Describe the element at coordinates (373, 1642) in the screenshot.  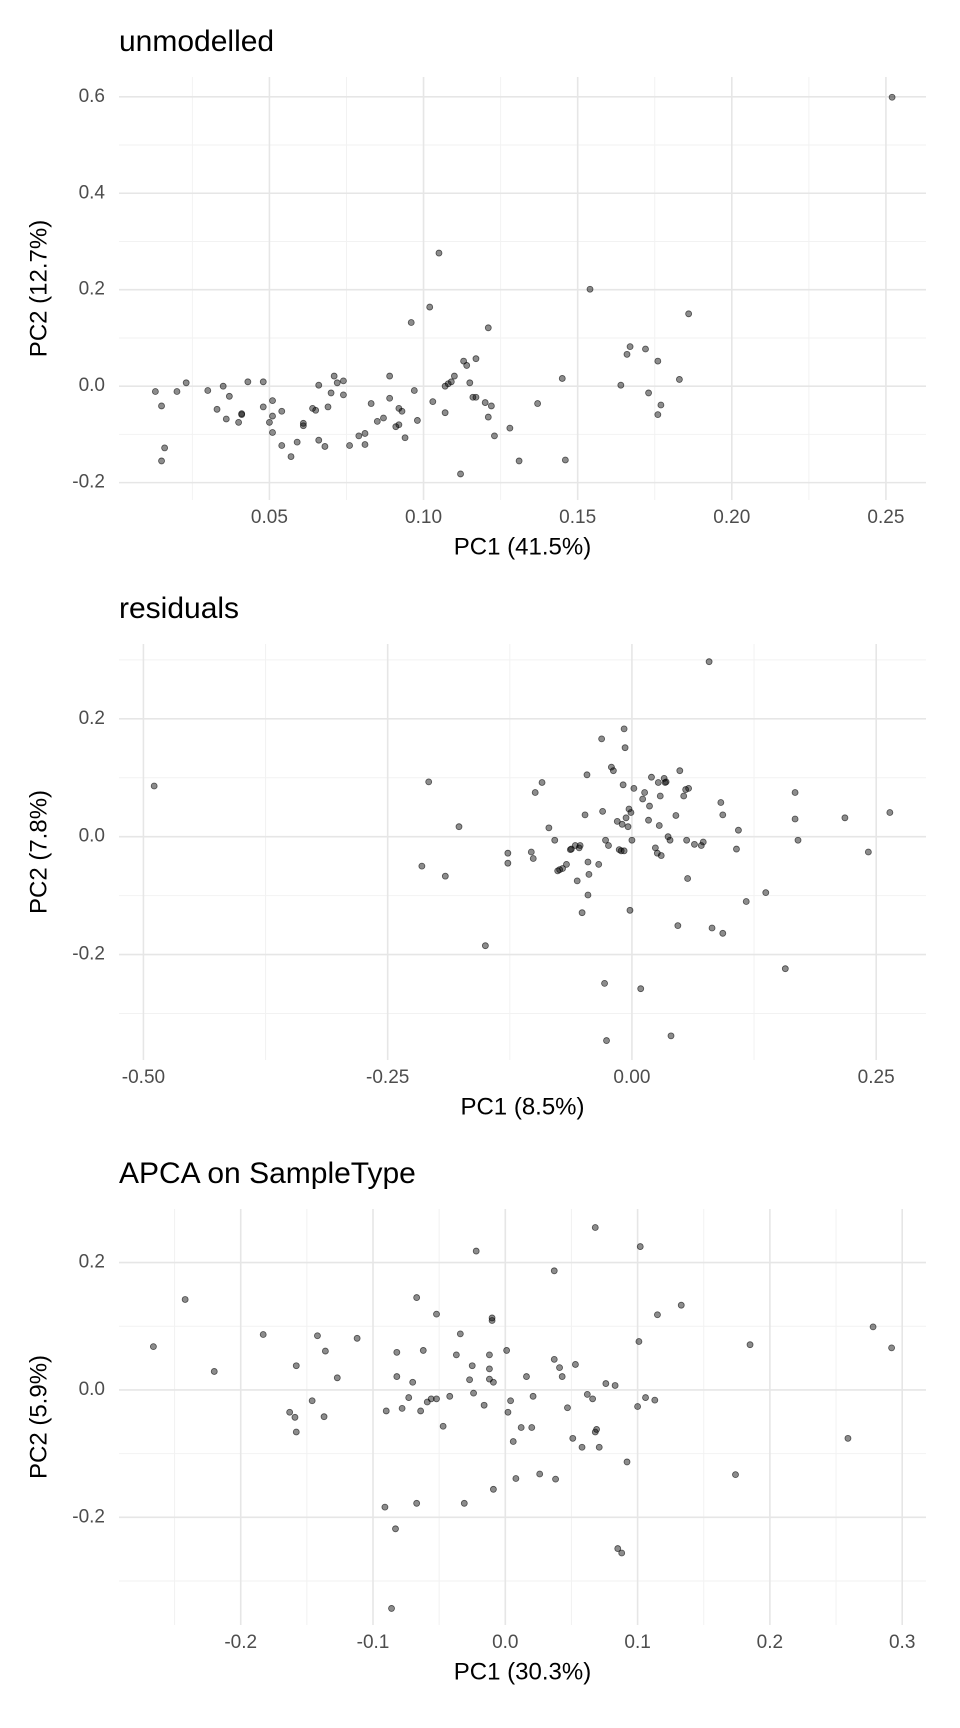
I see `x-tick-label: -0.1` at that location.